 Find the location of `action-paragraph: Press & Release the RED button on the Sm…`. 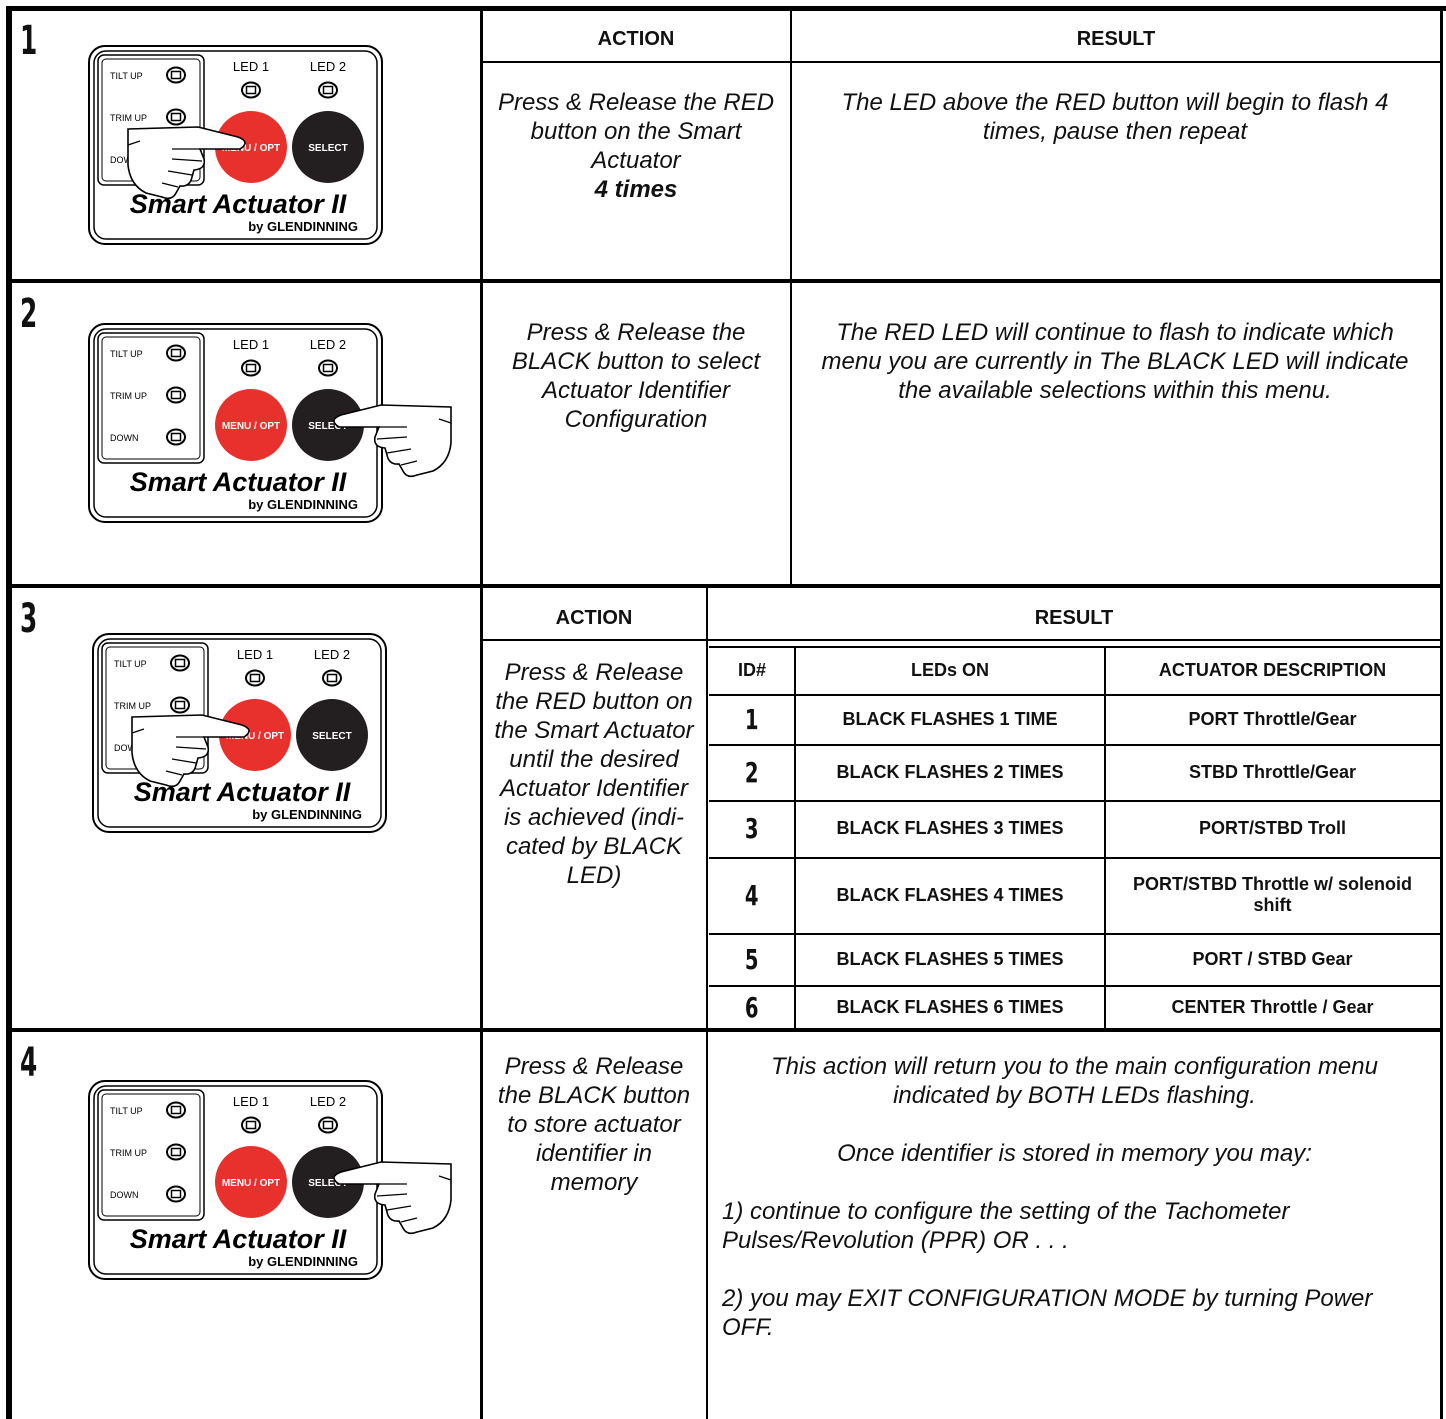

action-paragraph: Press & Release the RED button on the Sm… is located at coordinates (594, 774).